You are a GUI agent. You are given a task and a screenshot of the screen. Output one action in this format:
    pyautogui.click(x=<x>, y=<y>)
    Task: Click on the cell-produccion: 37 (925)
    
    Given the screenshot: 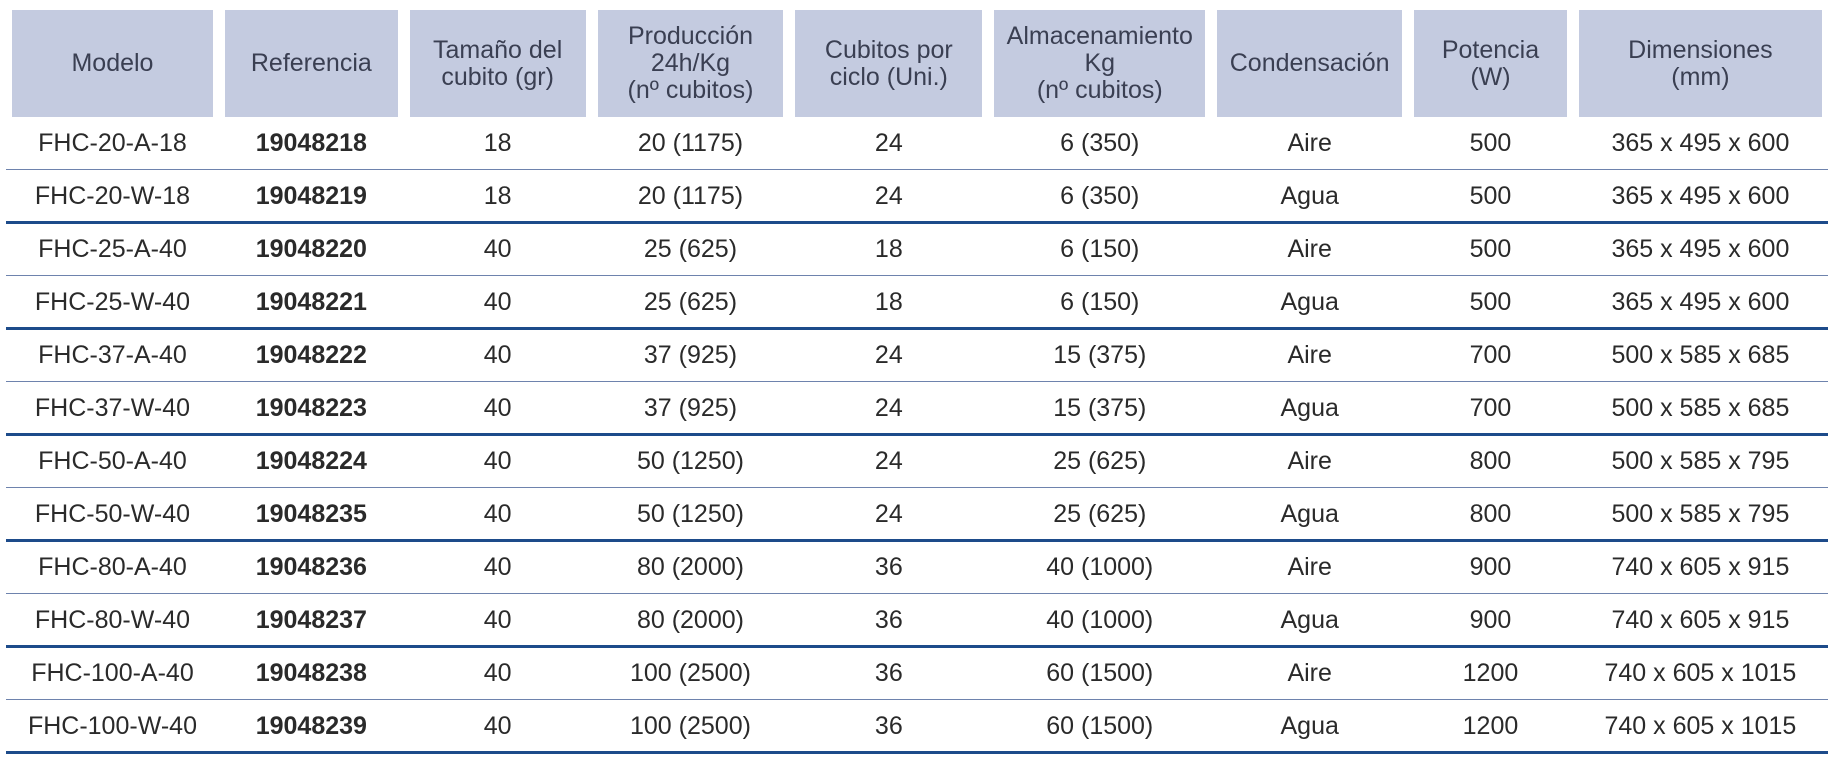 What is the action you would take?
    pyautogui.click(x=690, y=408)
    